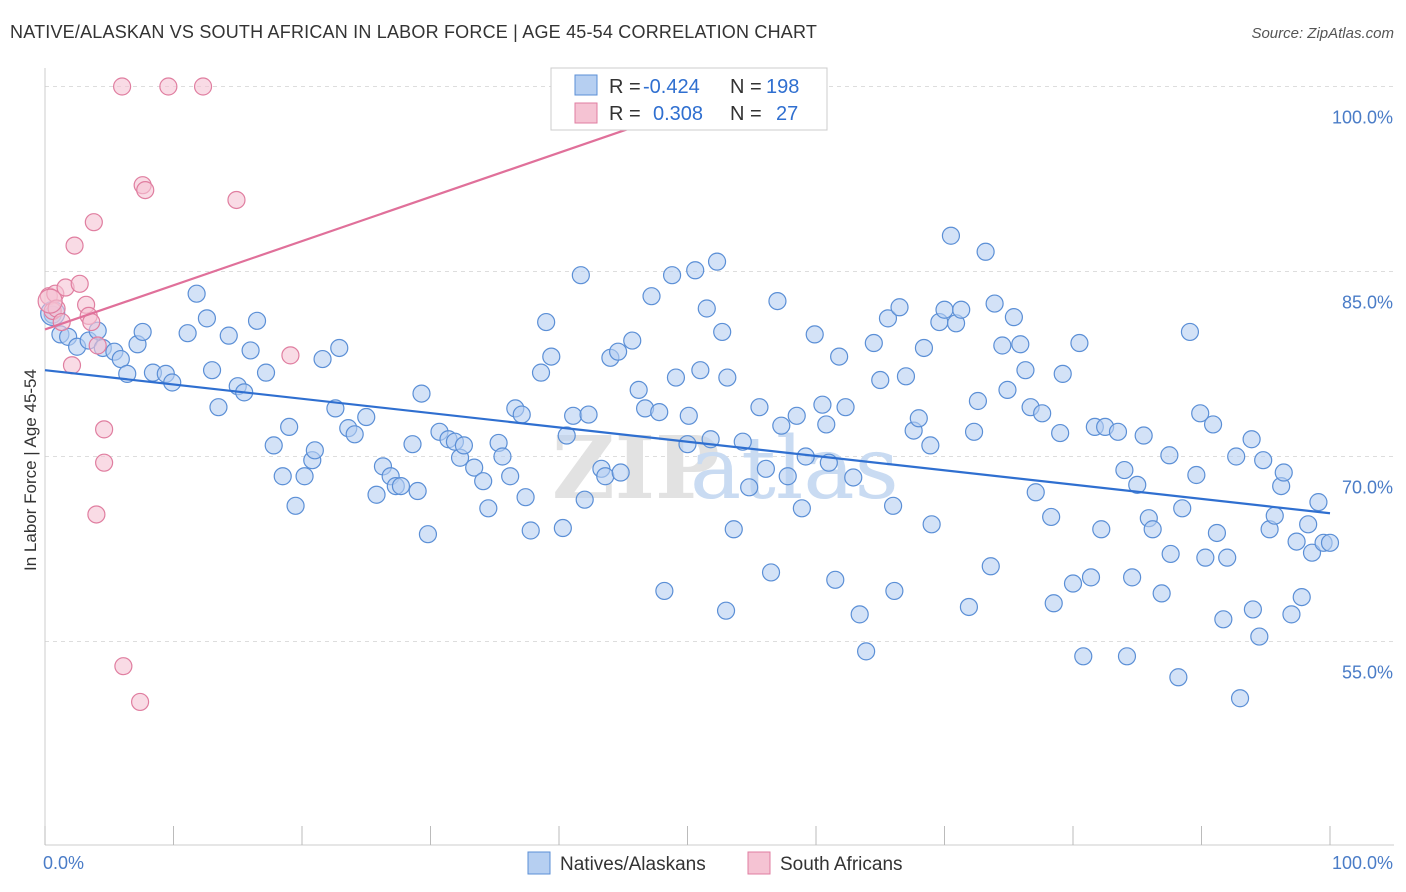  Describe the element at coordinates (841, 864) in the screenshot. I see `bottom-legend-label-pink: South Africans` at that location.